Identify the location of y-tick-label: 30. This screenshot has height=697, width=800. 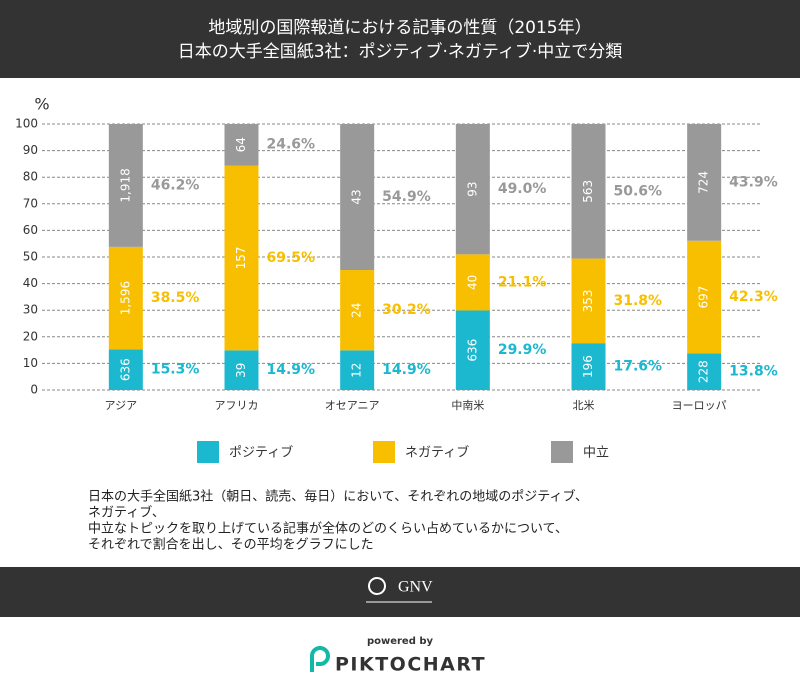
(30, 310).